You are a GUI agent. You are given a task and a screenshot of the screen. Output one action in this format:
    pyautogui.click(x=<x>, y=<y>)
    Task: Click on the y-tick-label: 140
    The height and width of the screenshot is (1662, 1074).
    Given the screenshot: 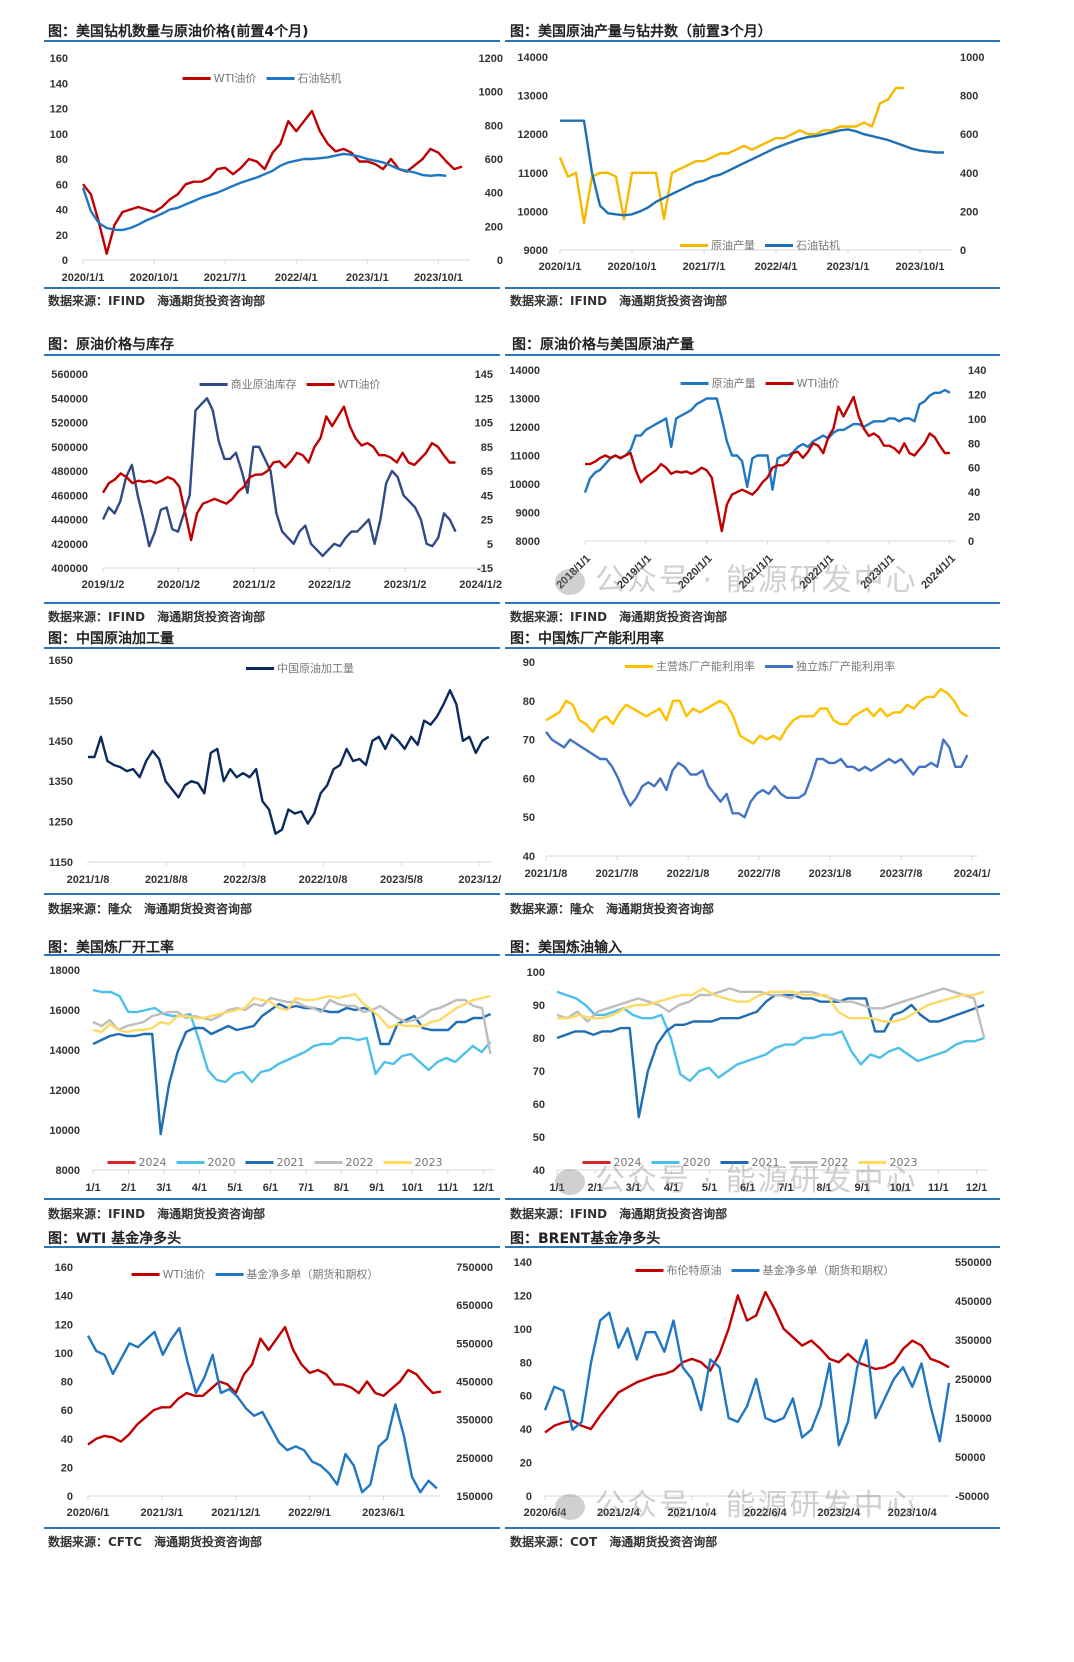 What is the action you would take?
    pyautogui.click(x=523, y=1263)
    